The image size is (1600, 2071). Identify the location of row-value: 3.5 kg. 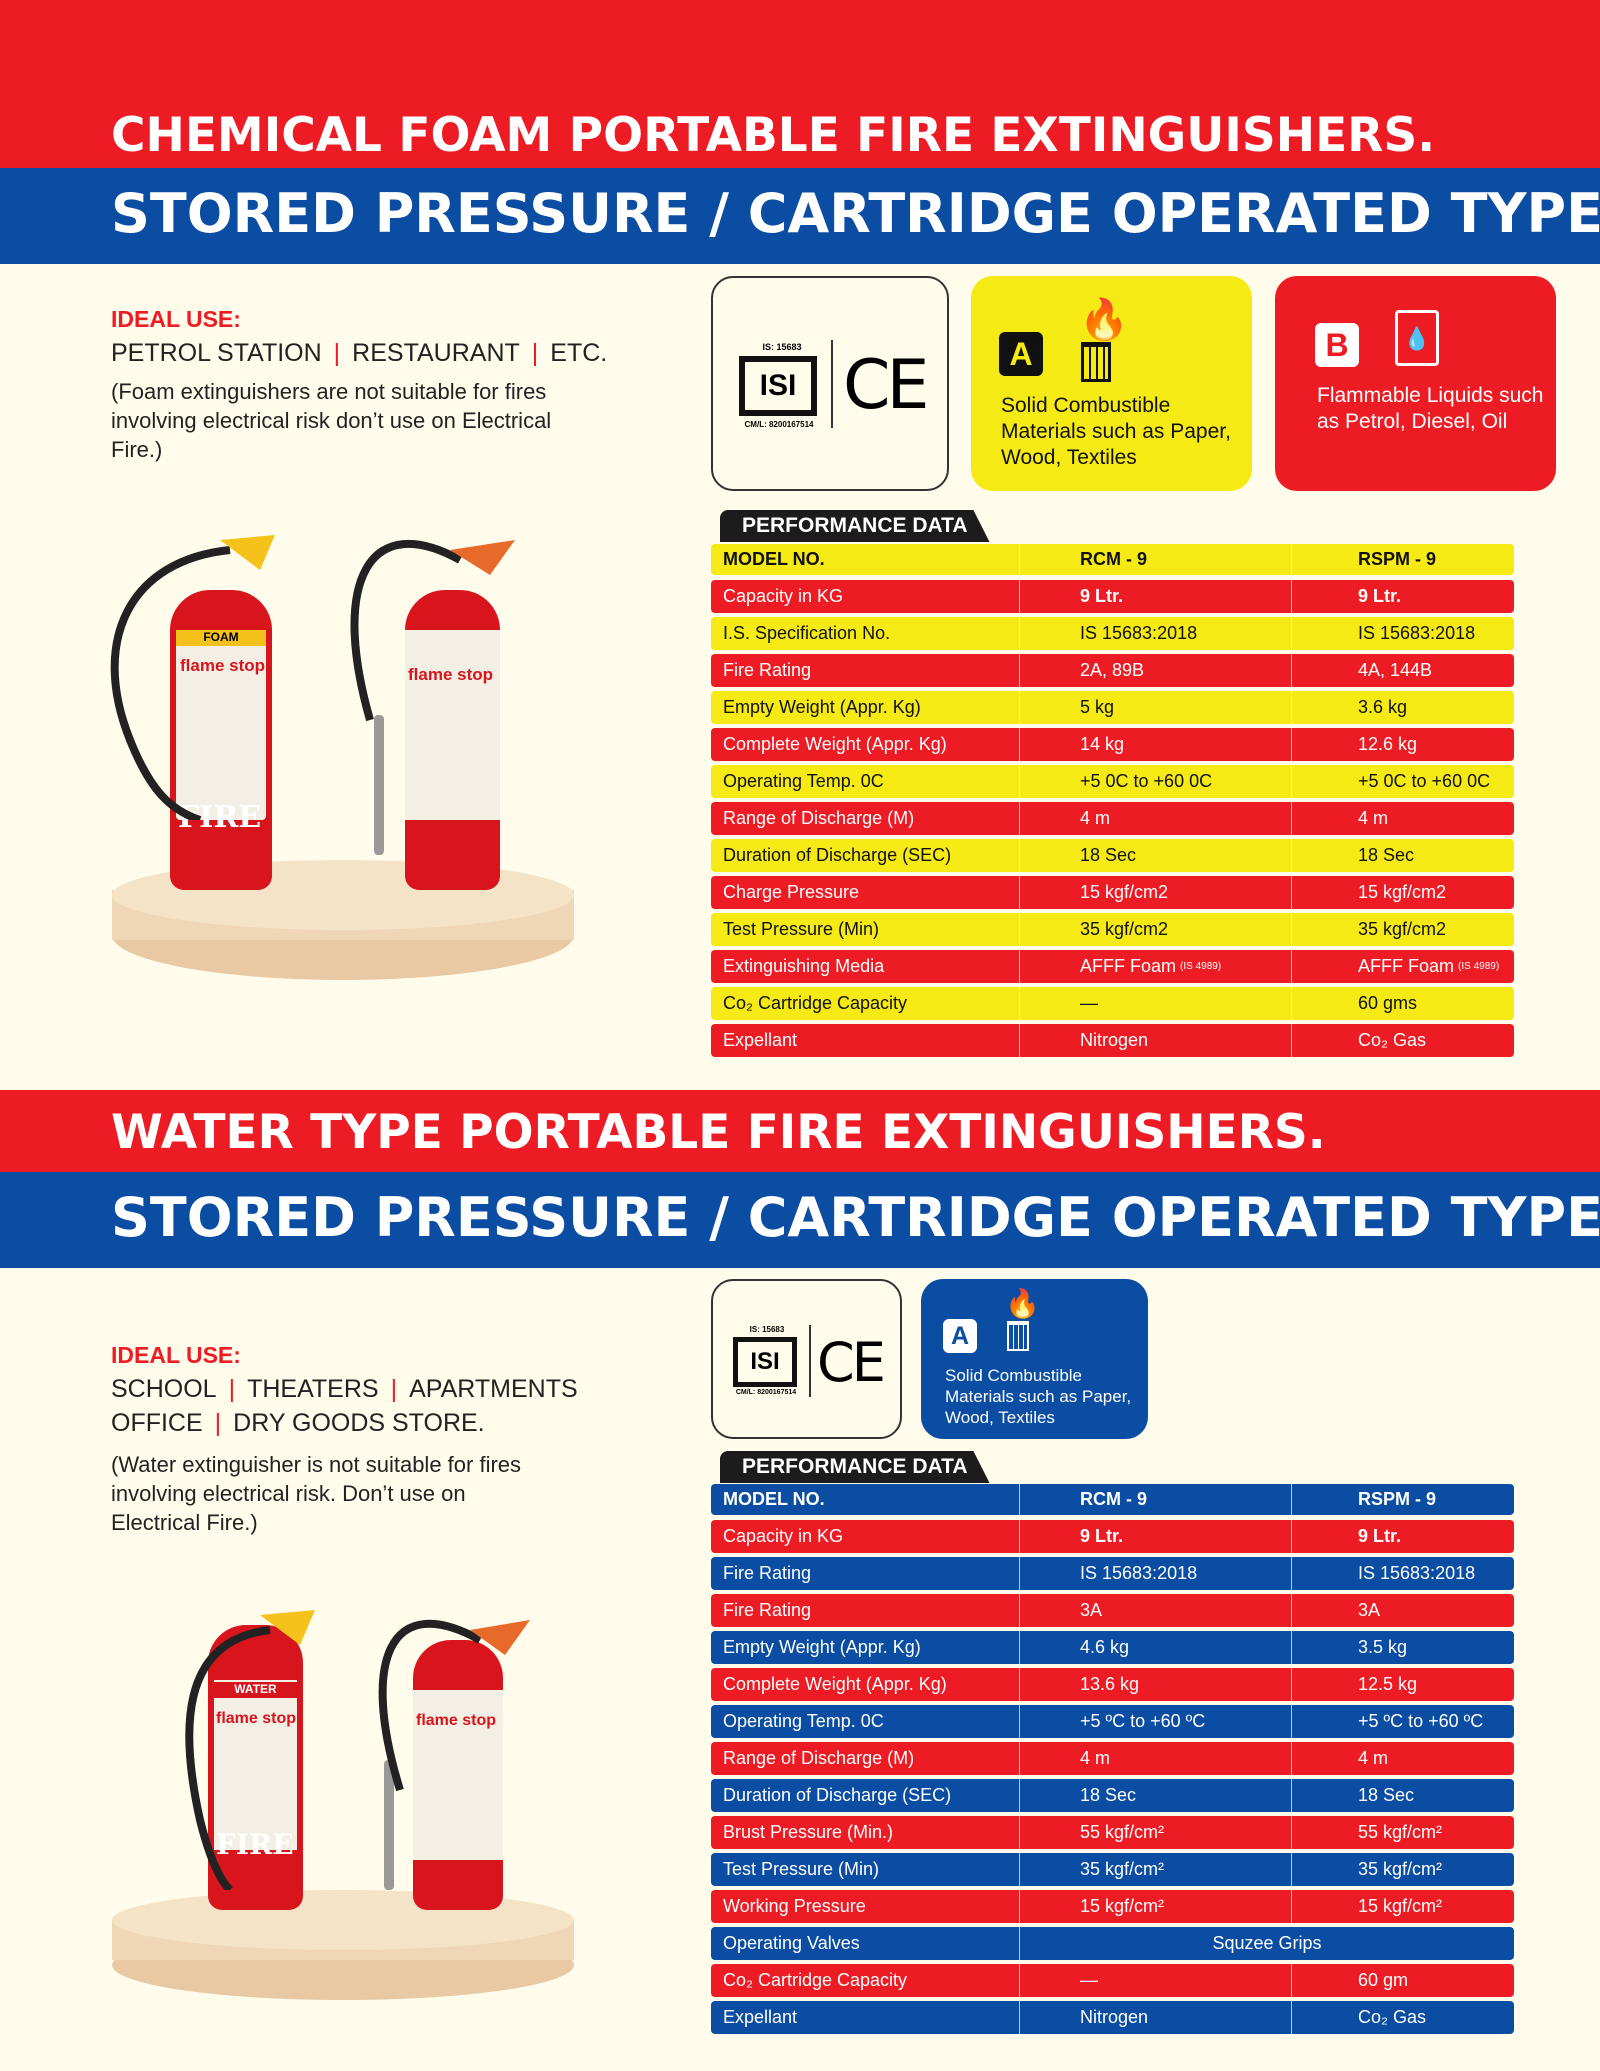
(1383, 1647).